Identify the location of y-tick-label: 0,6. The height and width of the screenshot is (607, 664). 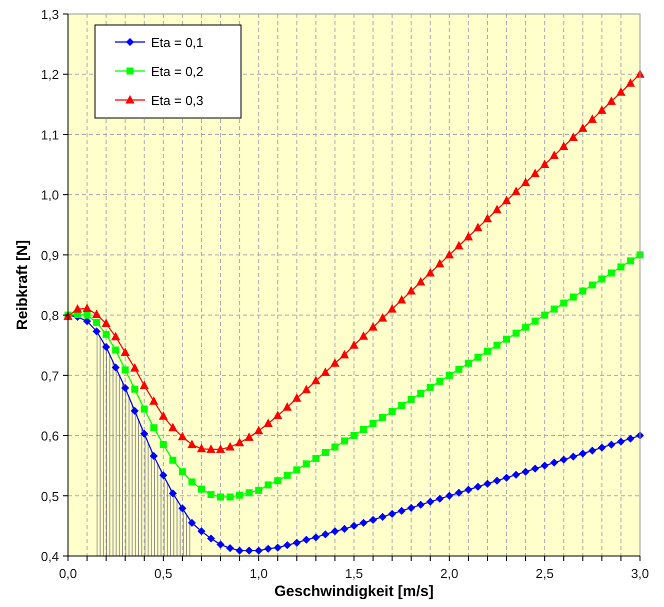
(49, 436).